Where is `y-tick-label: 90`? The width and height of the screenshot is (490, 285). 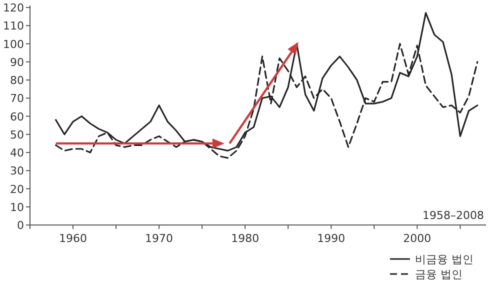 y-tick-label: 90 is located at coordinates (17, 62).